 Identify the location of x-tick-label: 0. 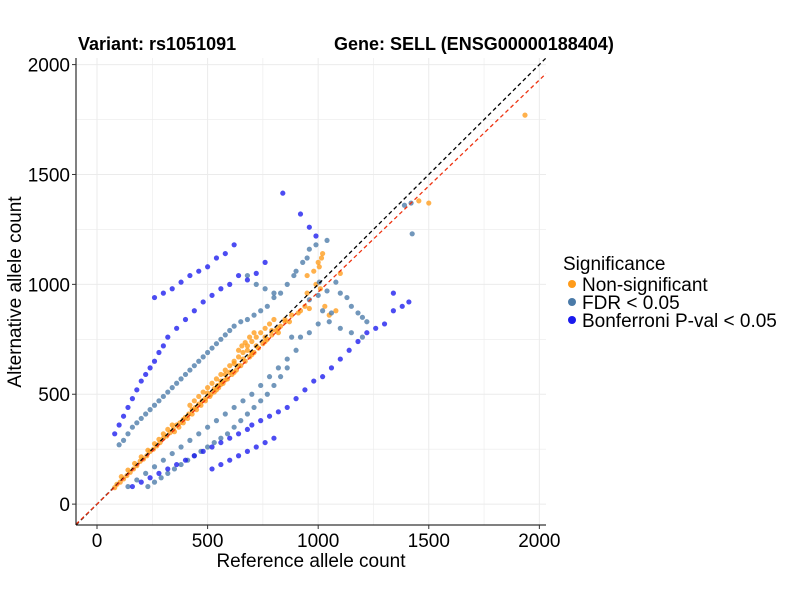
(97, 541).